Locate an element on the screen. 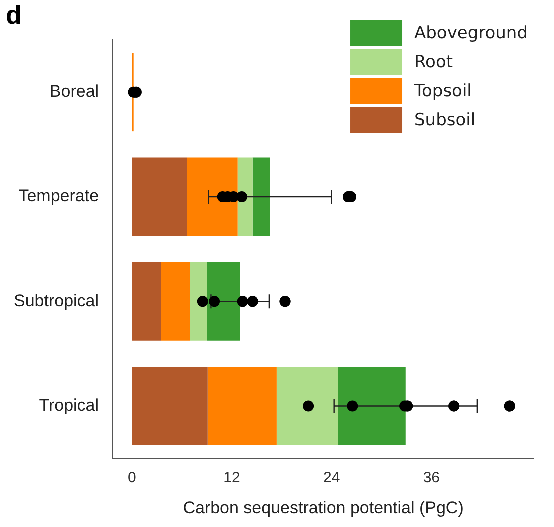 This screenshot has width=554, height=527. x-tick-label: 12 is located at coordinates (232, 478).